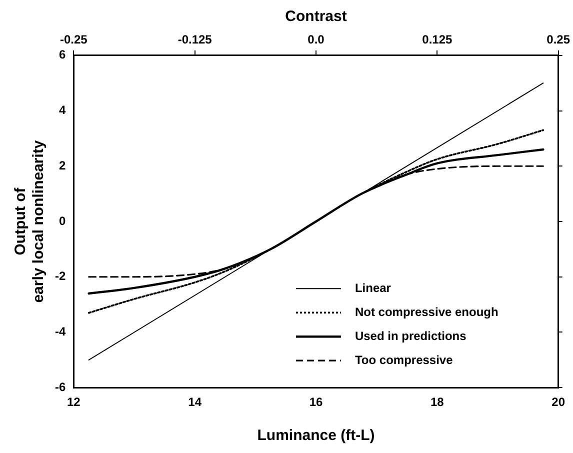 The image size is (573, 453). Describe the element at coordinates (60, 387) in the screenshot. I see `y-tick-label: -6` at that location.